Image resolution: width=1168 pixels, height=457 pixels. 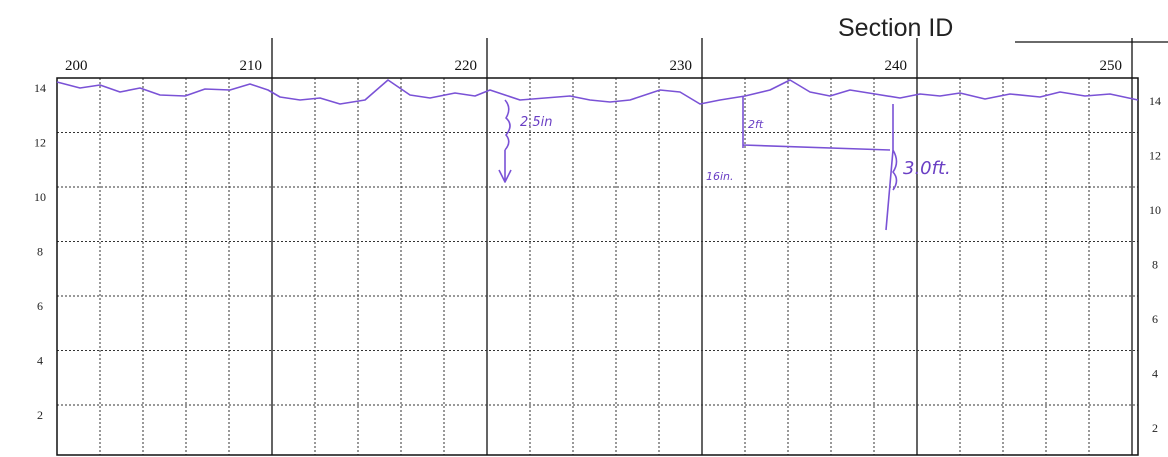 I want to click on top-label: 210, so click(x=251, y=66).